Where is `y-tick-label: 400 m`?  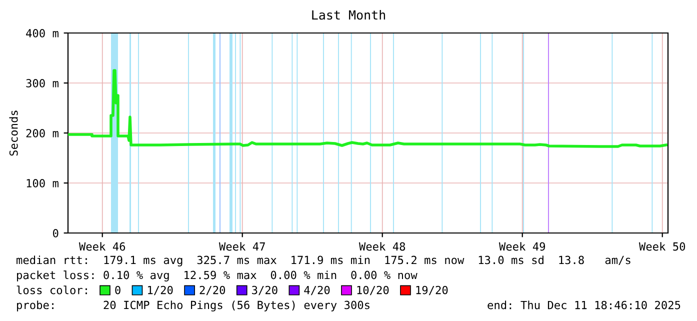 y-tick-label: 400 m is located at coordinates (42, 33).